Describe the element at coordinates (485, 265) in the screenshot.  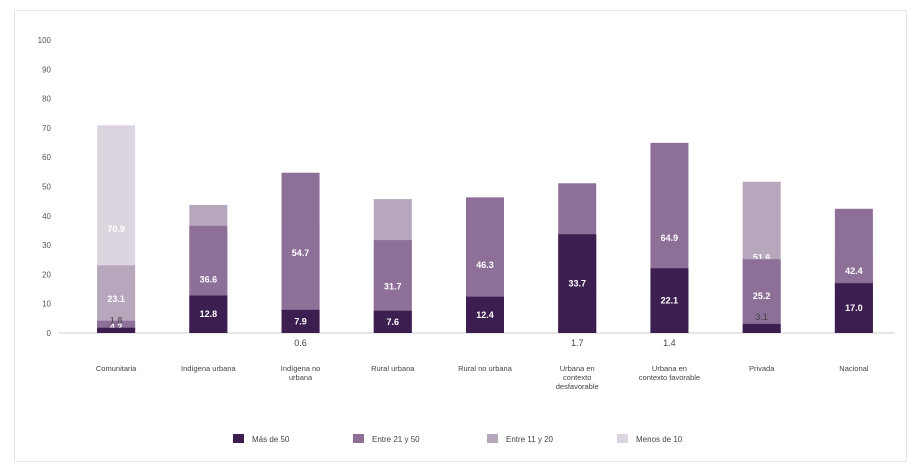
I see `data-label: 46.3` at that location.